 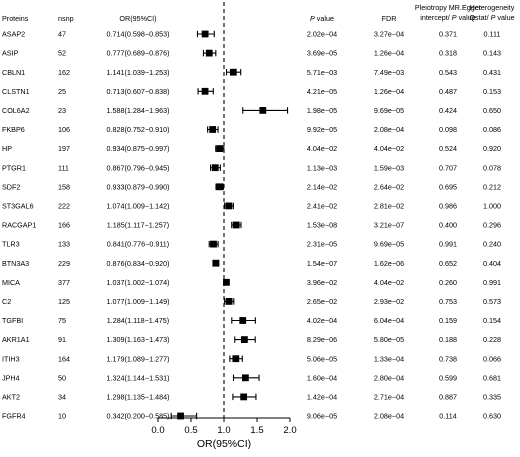 What do you see at coordinates (10, 53) in the screenshot?
I see `protein-name: ASIP` at bounding box center [10, 53].